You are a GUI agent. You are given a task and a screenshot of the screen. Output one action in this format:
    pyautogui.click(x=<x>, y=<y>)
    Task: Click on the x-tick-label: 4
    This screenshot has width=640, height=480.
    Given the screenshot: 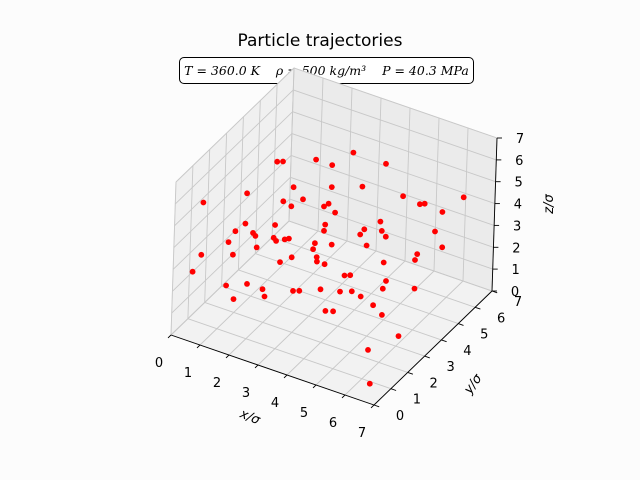 What is the action you would take?
    pyautogui.click(x=275, y=403)
    